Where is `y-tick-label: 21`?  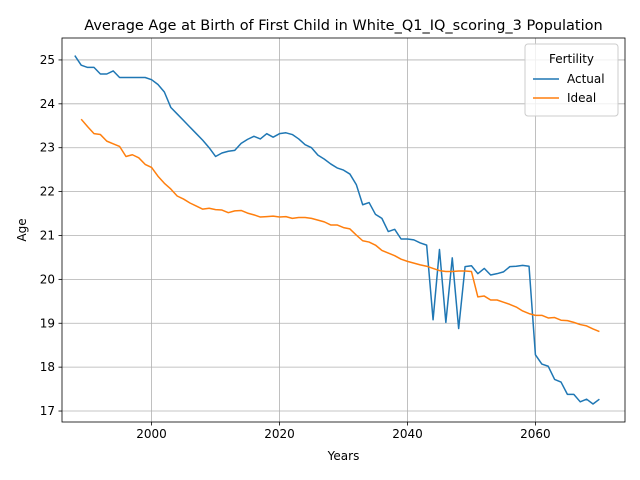
y-tick-label: 21 is located at coordinates (47, 235).